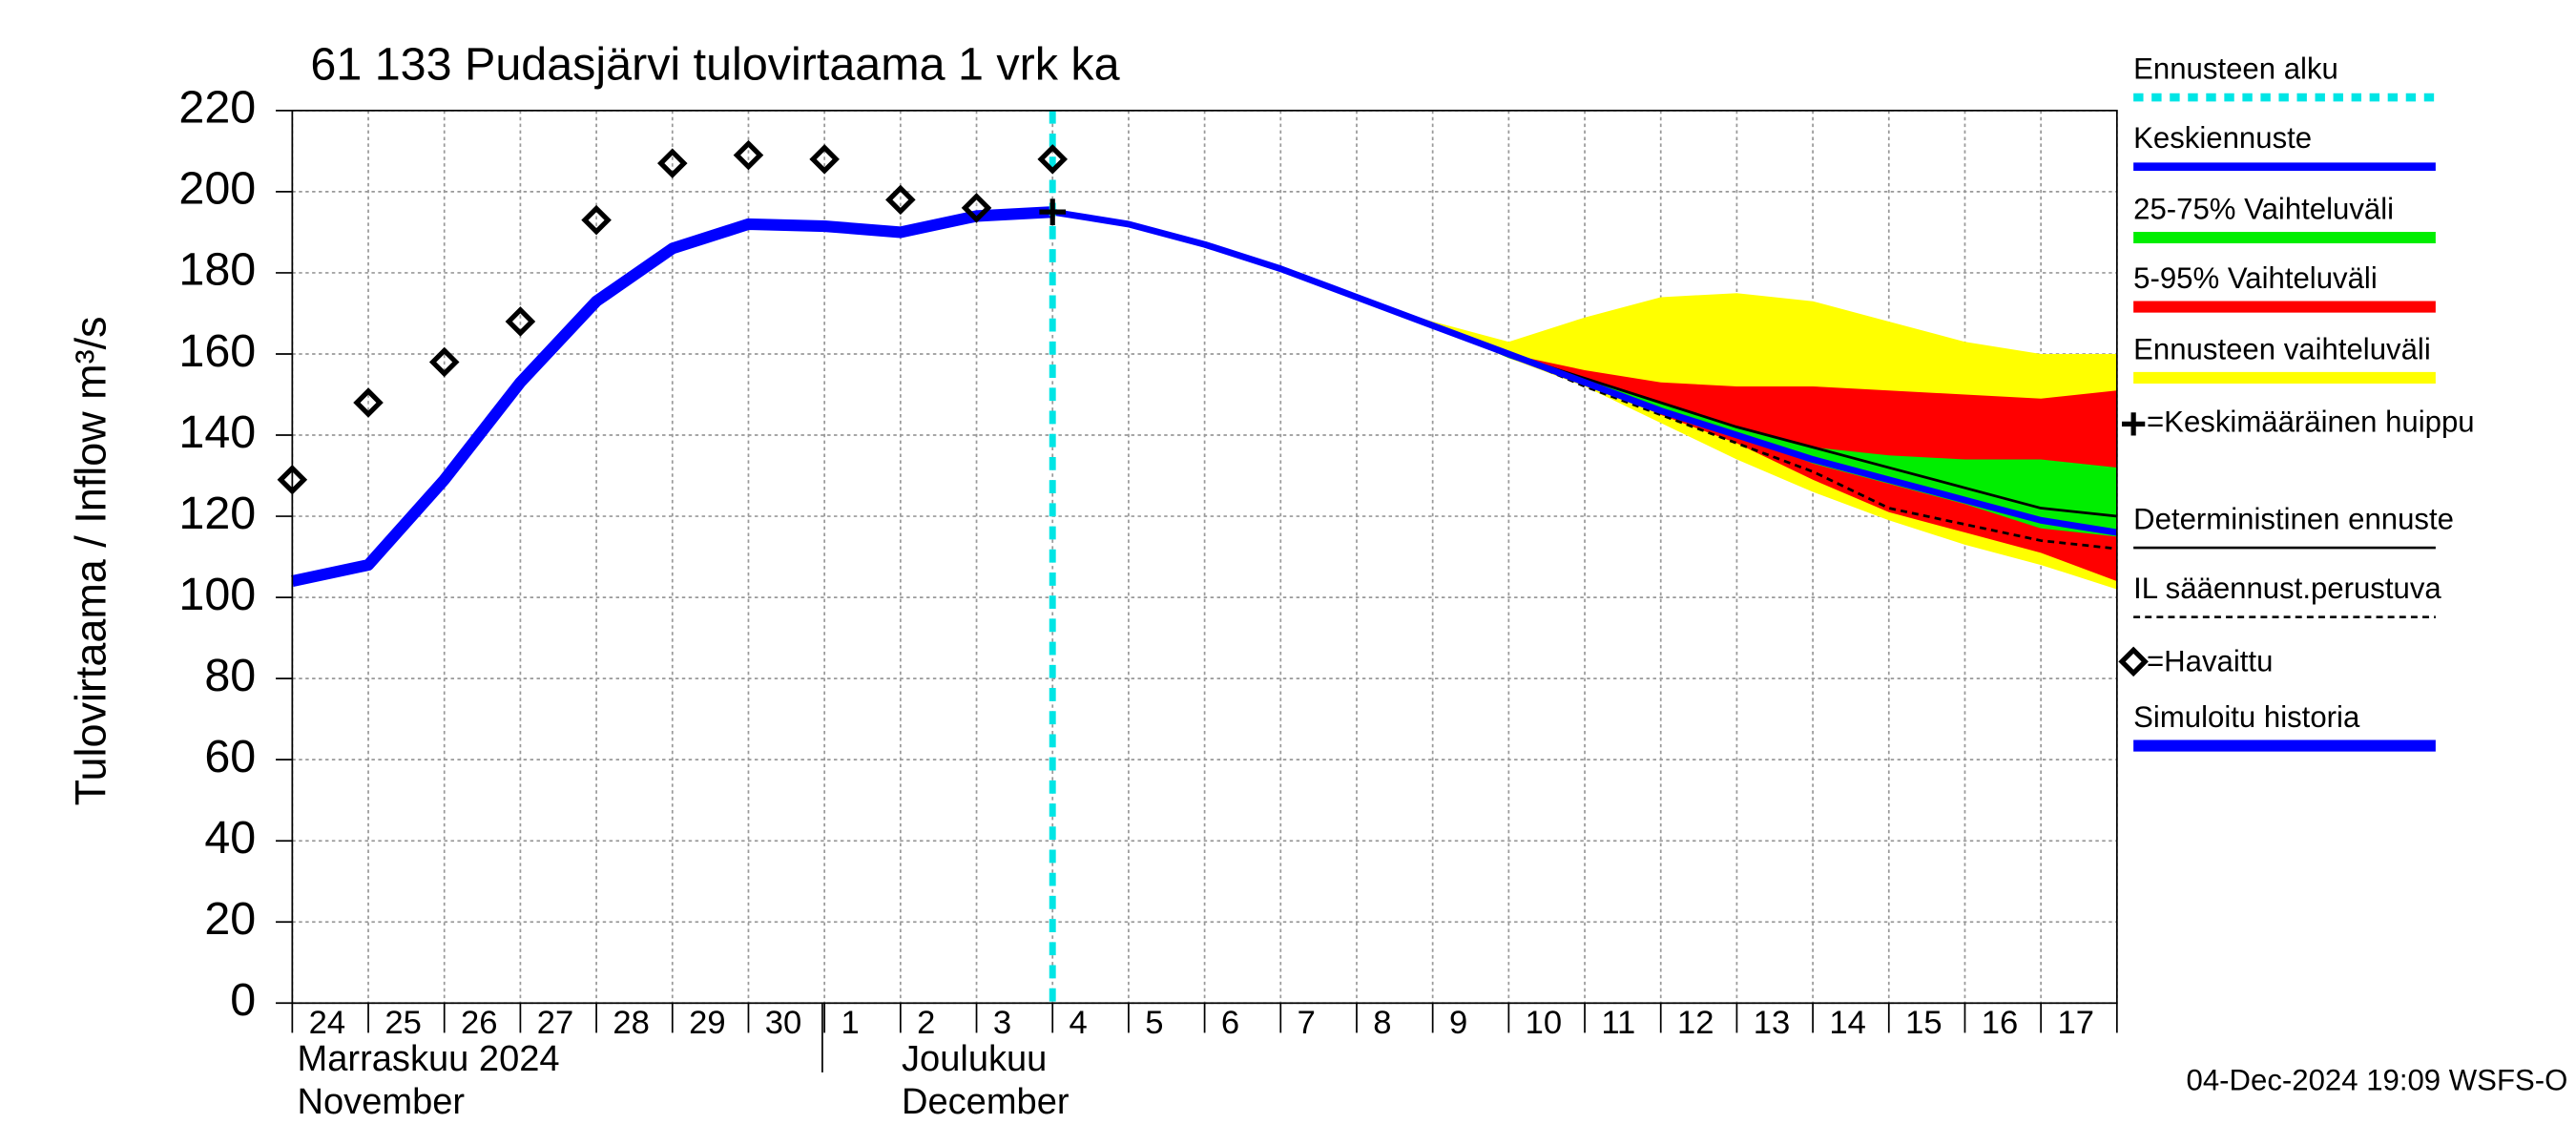 The image size is (2576, 1145). Describe the element at coordinates (1695, 1023) in the screenshot. I see `x-tick-label: 12` at that location.